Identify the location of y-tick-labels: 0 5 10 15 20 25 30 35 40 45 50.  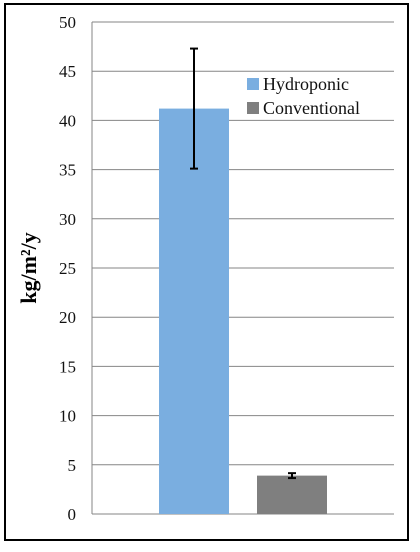
(67, 268).